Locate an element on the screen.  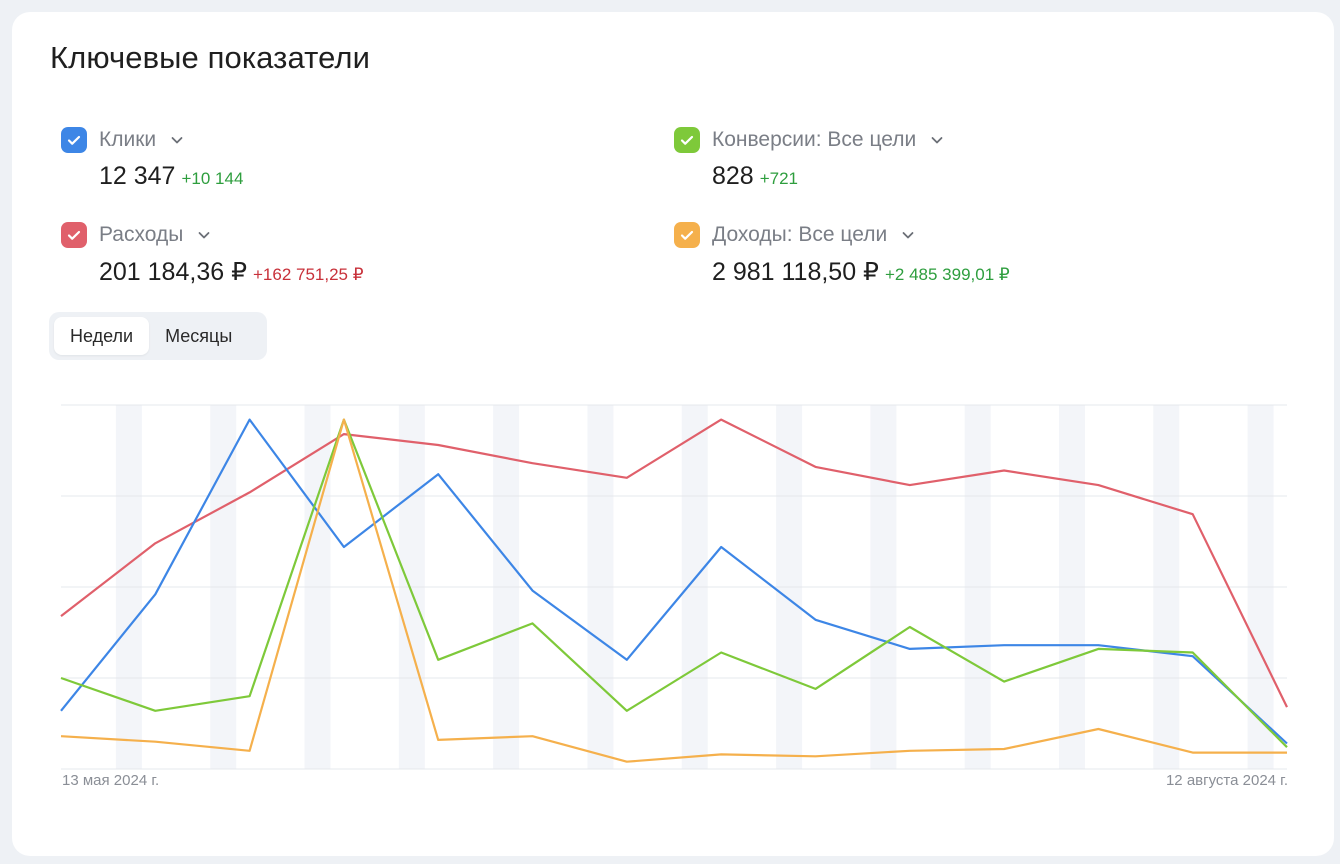
x-axis-end-label: 12 августа 2024 г. is located at coordinates (1226, 780).